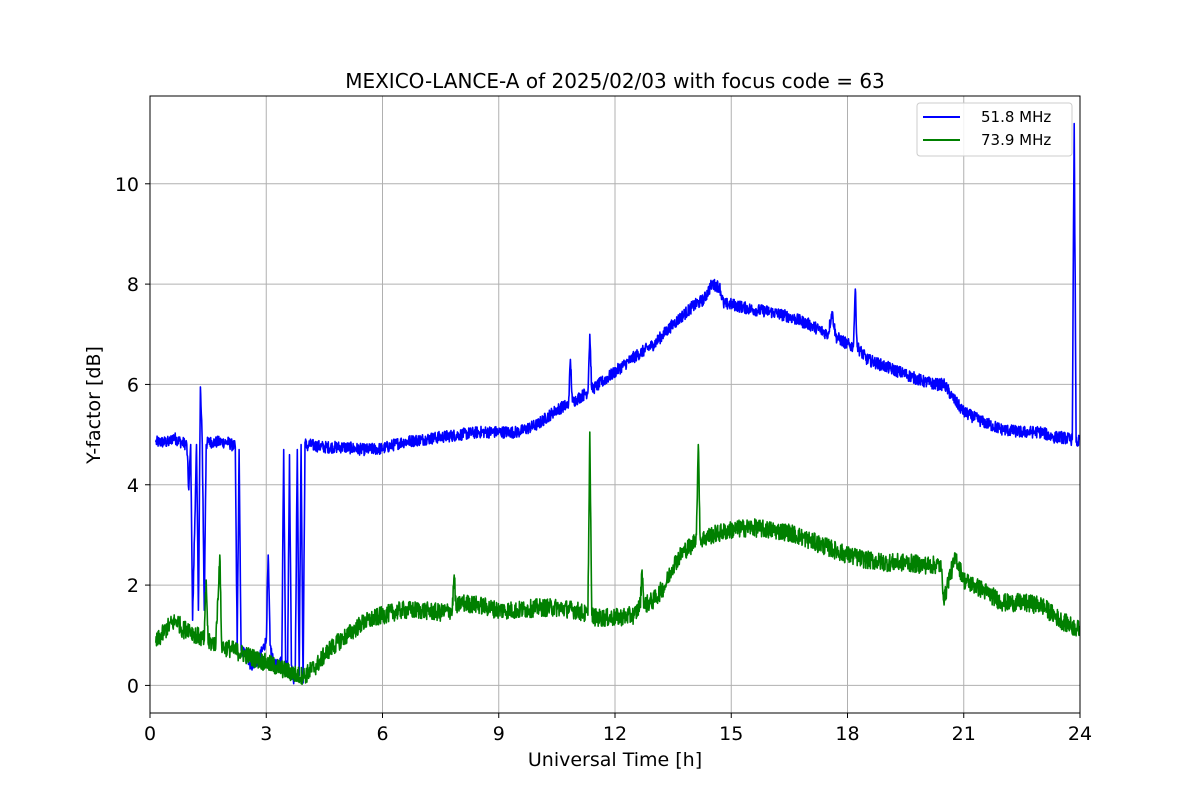 This screenshot has height=800, width=1200. I want to click on x-tick-label: 0, so click(150, 734).